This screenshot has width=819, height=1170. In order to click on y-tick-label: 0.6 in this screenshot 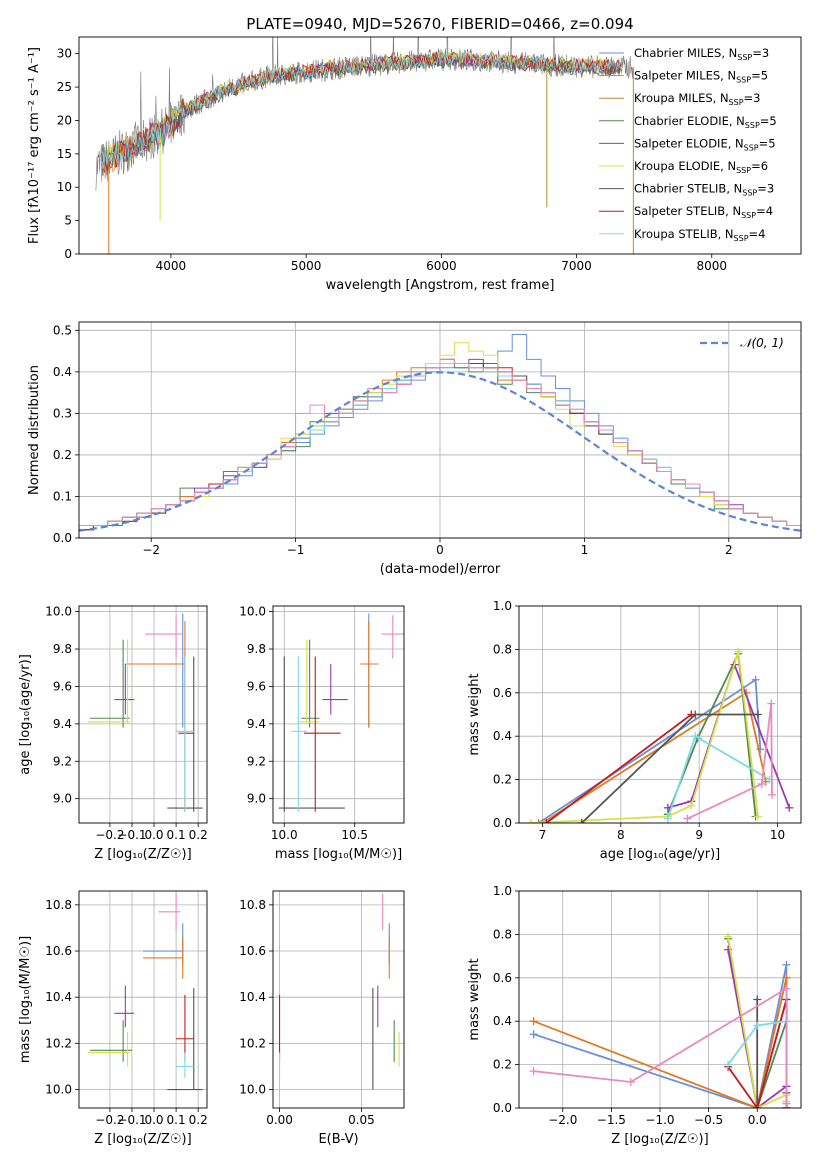, I will do `click(502, 978)`.